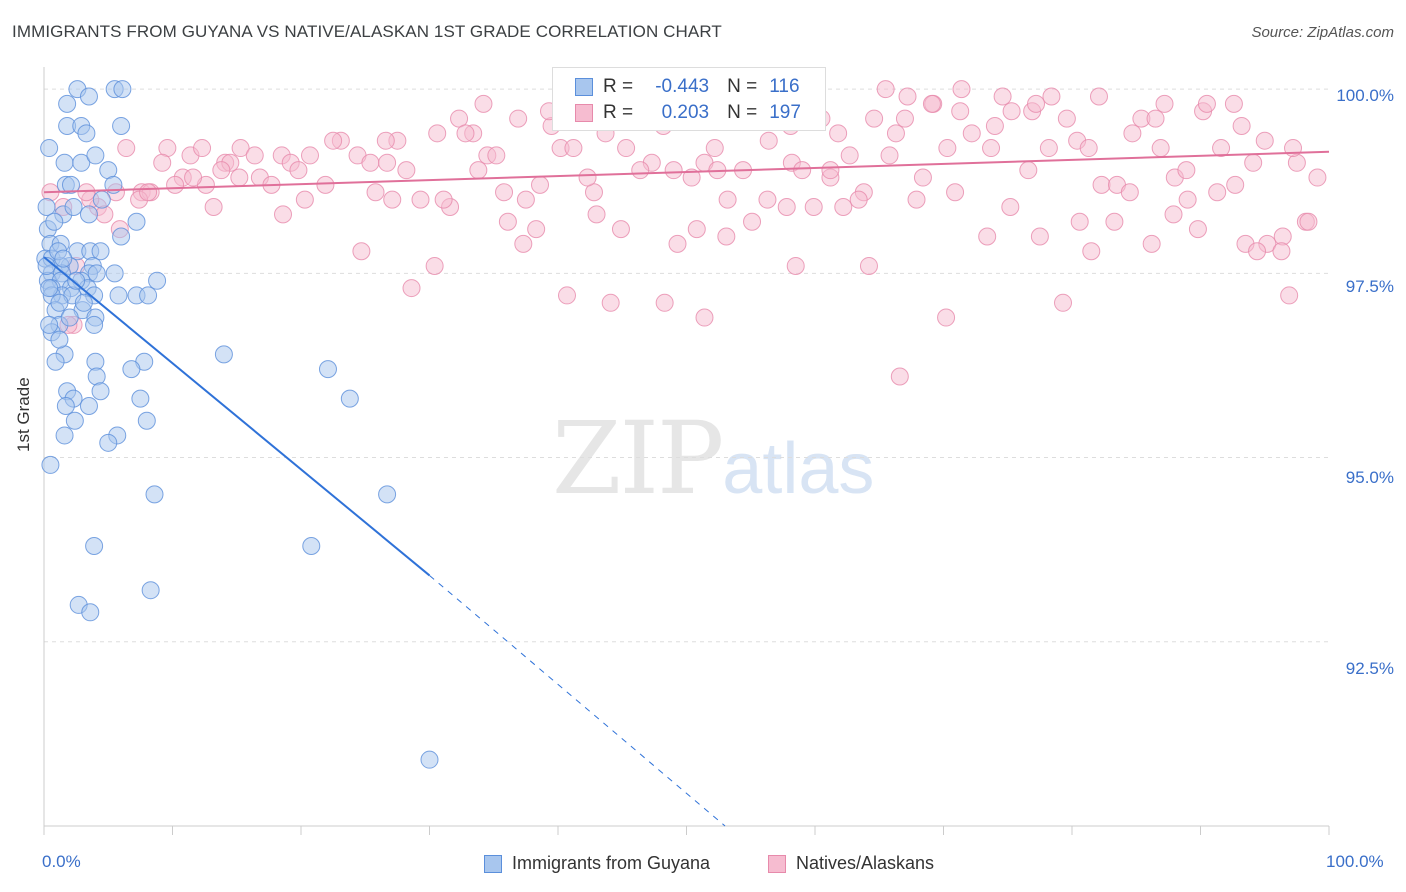 The image size is (1406, 892). I want to click on guyana-trend-extension, so click(577, 701).